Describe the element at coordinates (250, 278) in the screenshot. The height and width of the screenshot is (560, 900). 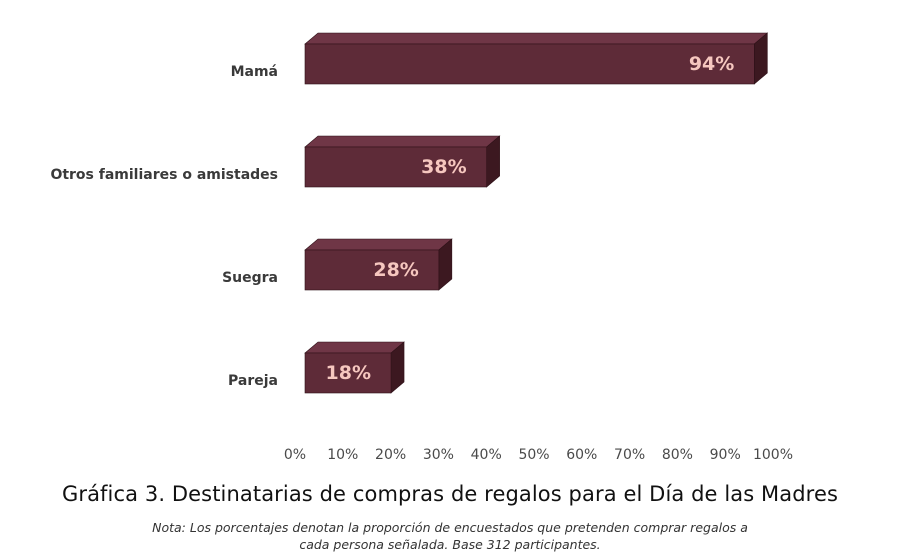
I see `category-label: Suegra` at that location.